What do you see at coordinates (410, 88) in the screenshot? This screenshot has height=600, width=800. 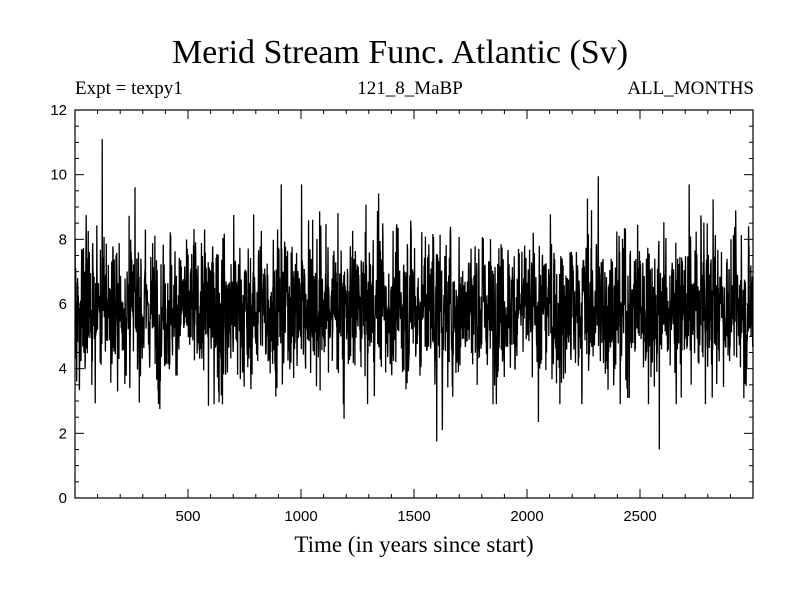 I see `run-label: 121_8_MaBP` at bounding box center [410, 88].